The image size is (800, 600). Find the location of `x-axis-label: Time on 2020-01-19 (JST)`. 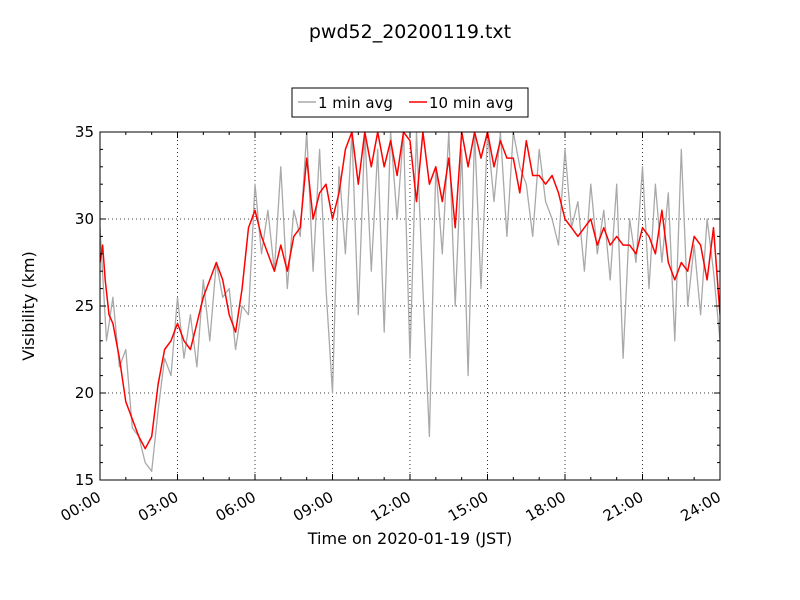

x-axis-label: Time on 2020-01-19 (JST) is located at coordinates (409, 538).